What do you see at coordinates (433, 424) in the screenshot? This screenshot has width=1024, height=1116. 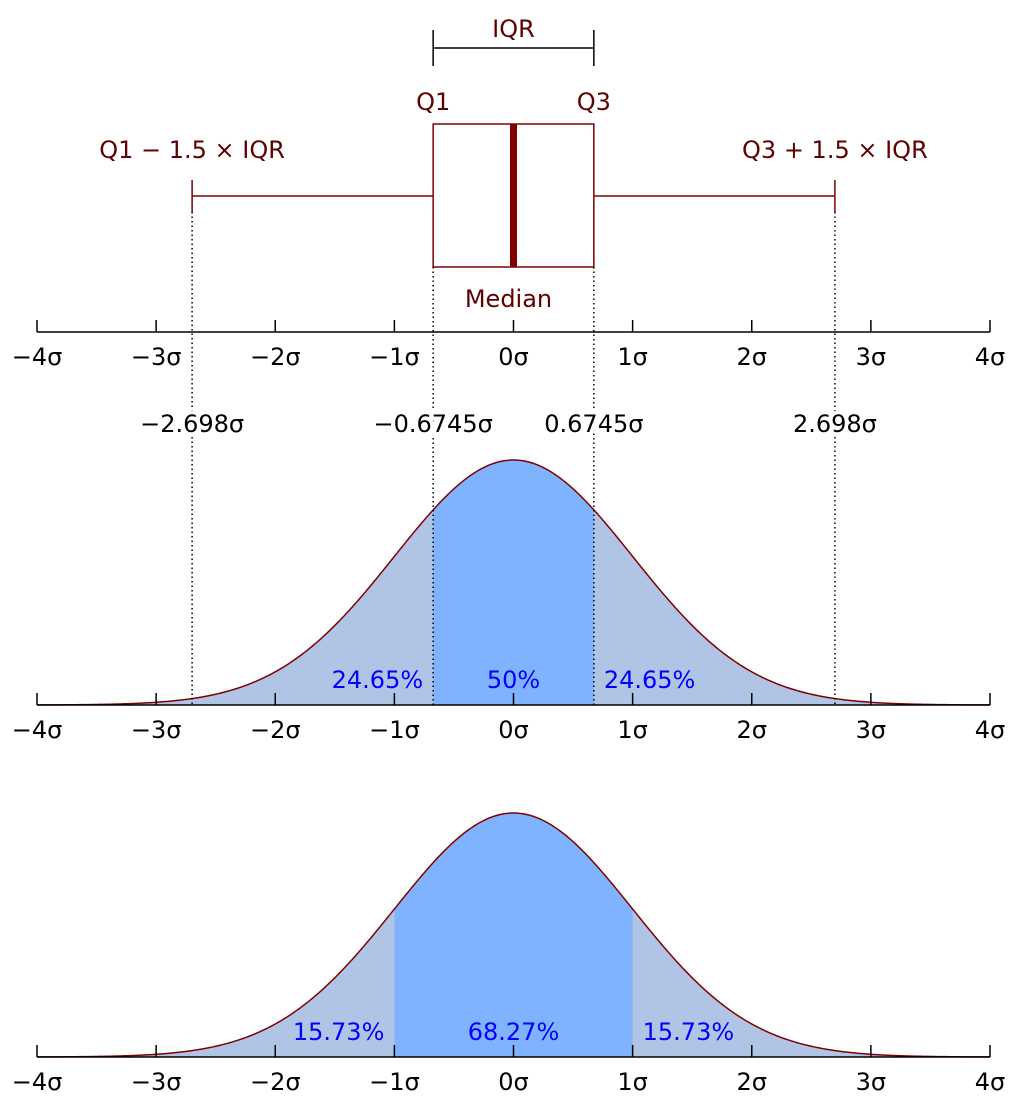 I see `annotation-label: −0.6745σ` at bounding box center [433, 424].